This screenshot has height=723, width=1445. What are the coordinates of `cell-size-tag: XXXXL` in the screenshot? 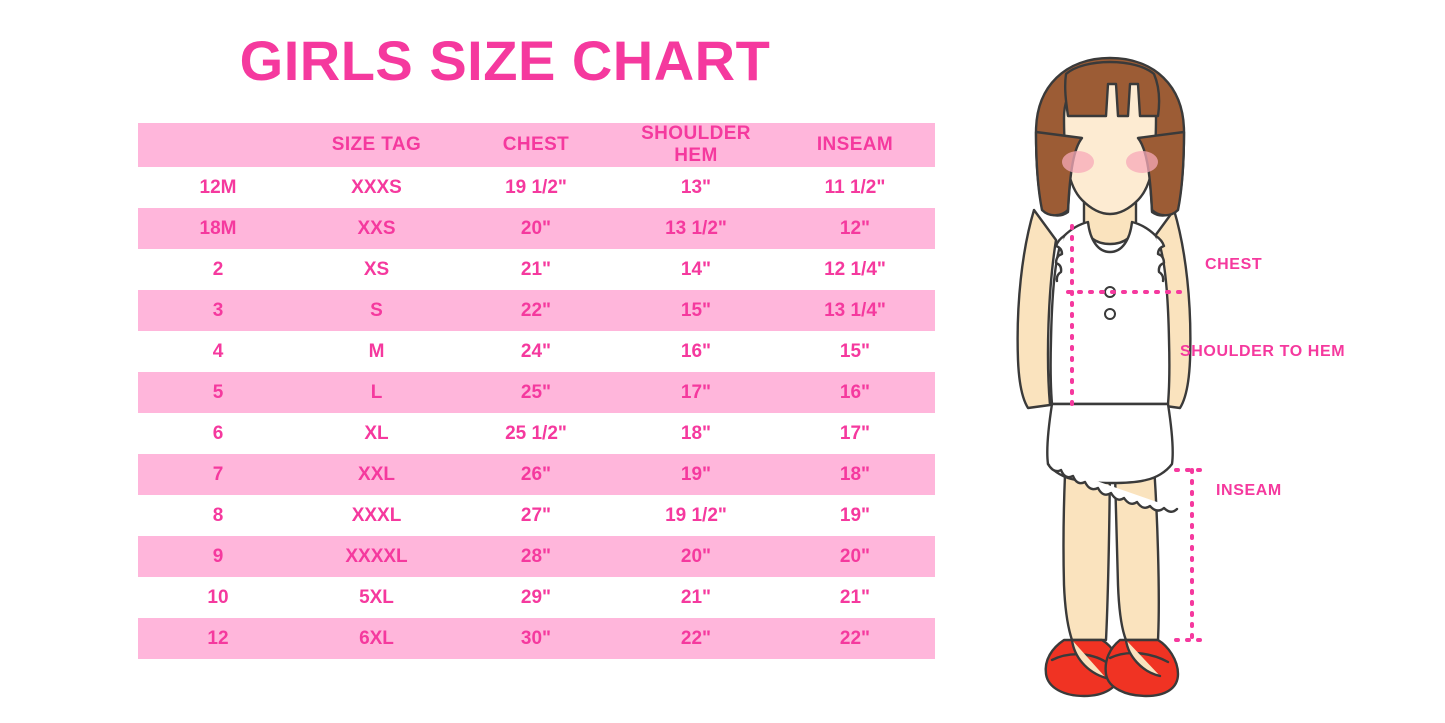 It's located at (376, 556).